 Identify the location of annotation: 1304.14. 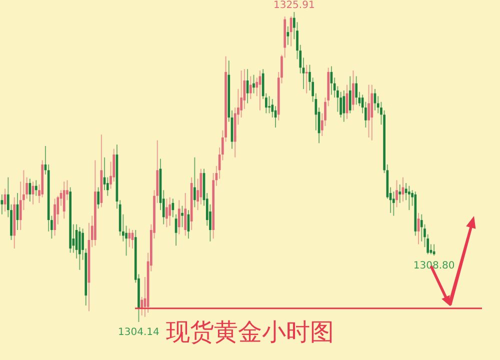
(139, 332).